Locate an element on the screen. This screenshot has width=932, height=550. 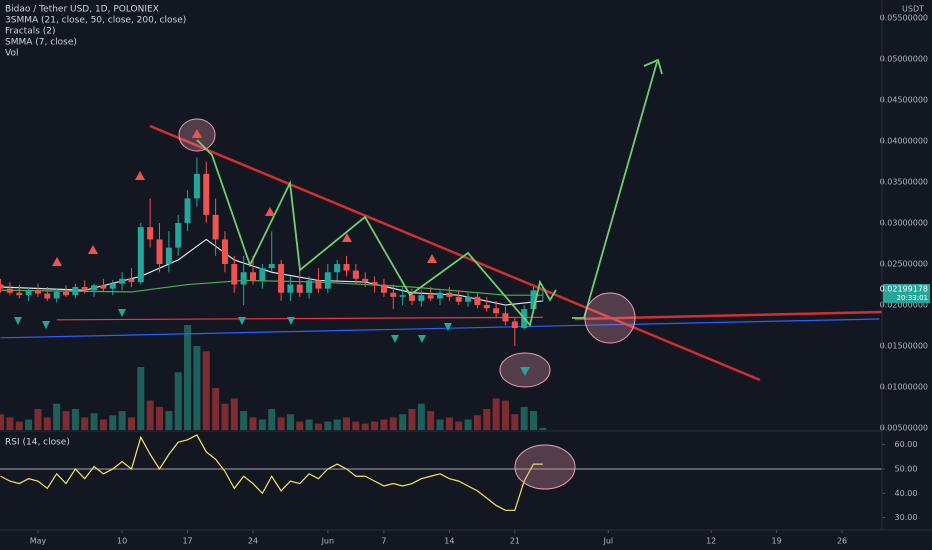
x-tick-label: 7 is located at coordinates (383, 541).